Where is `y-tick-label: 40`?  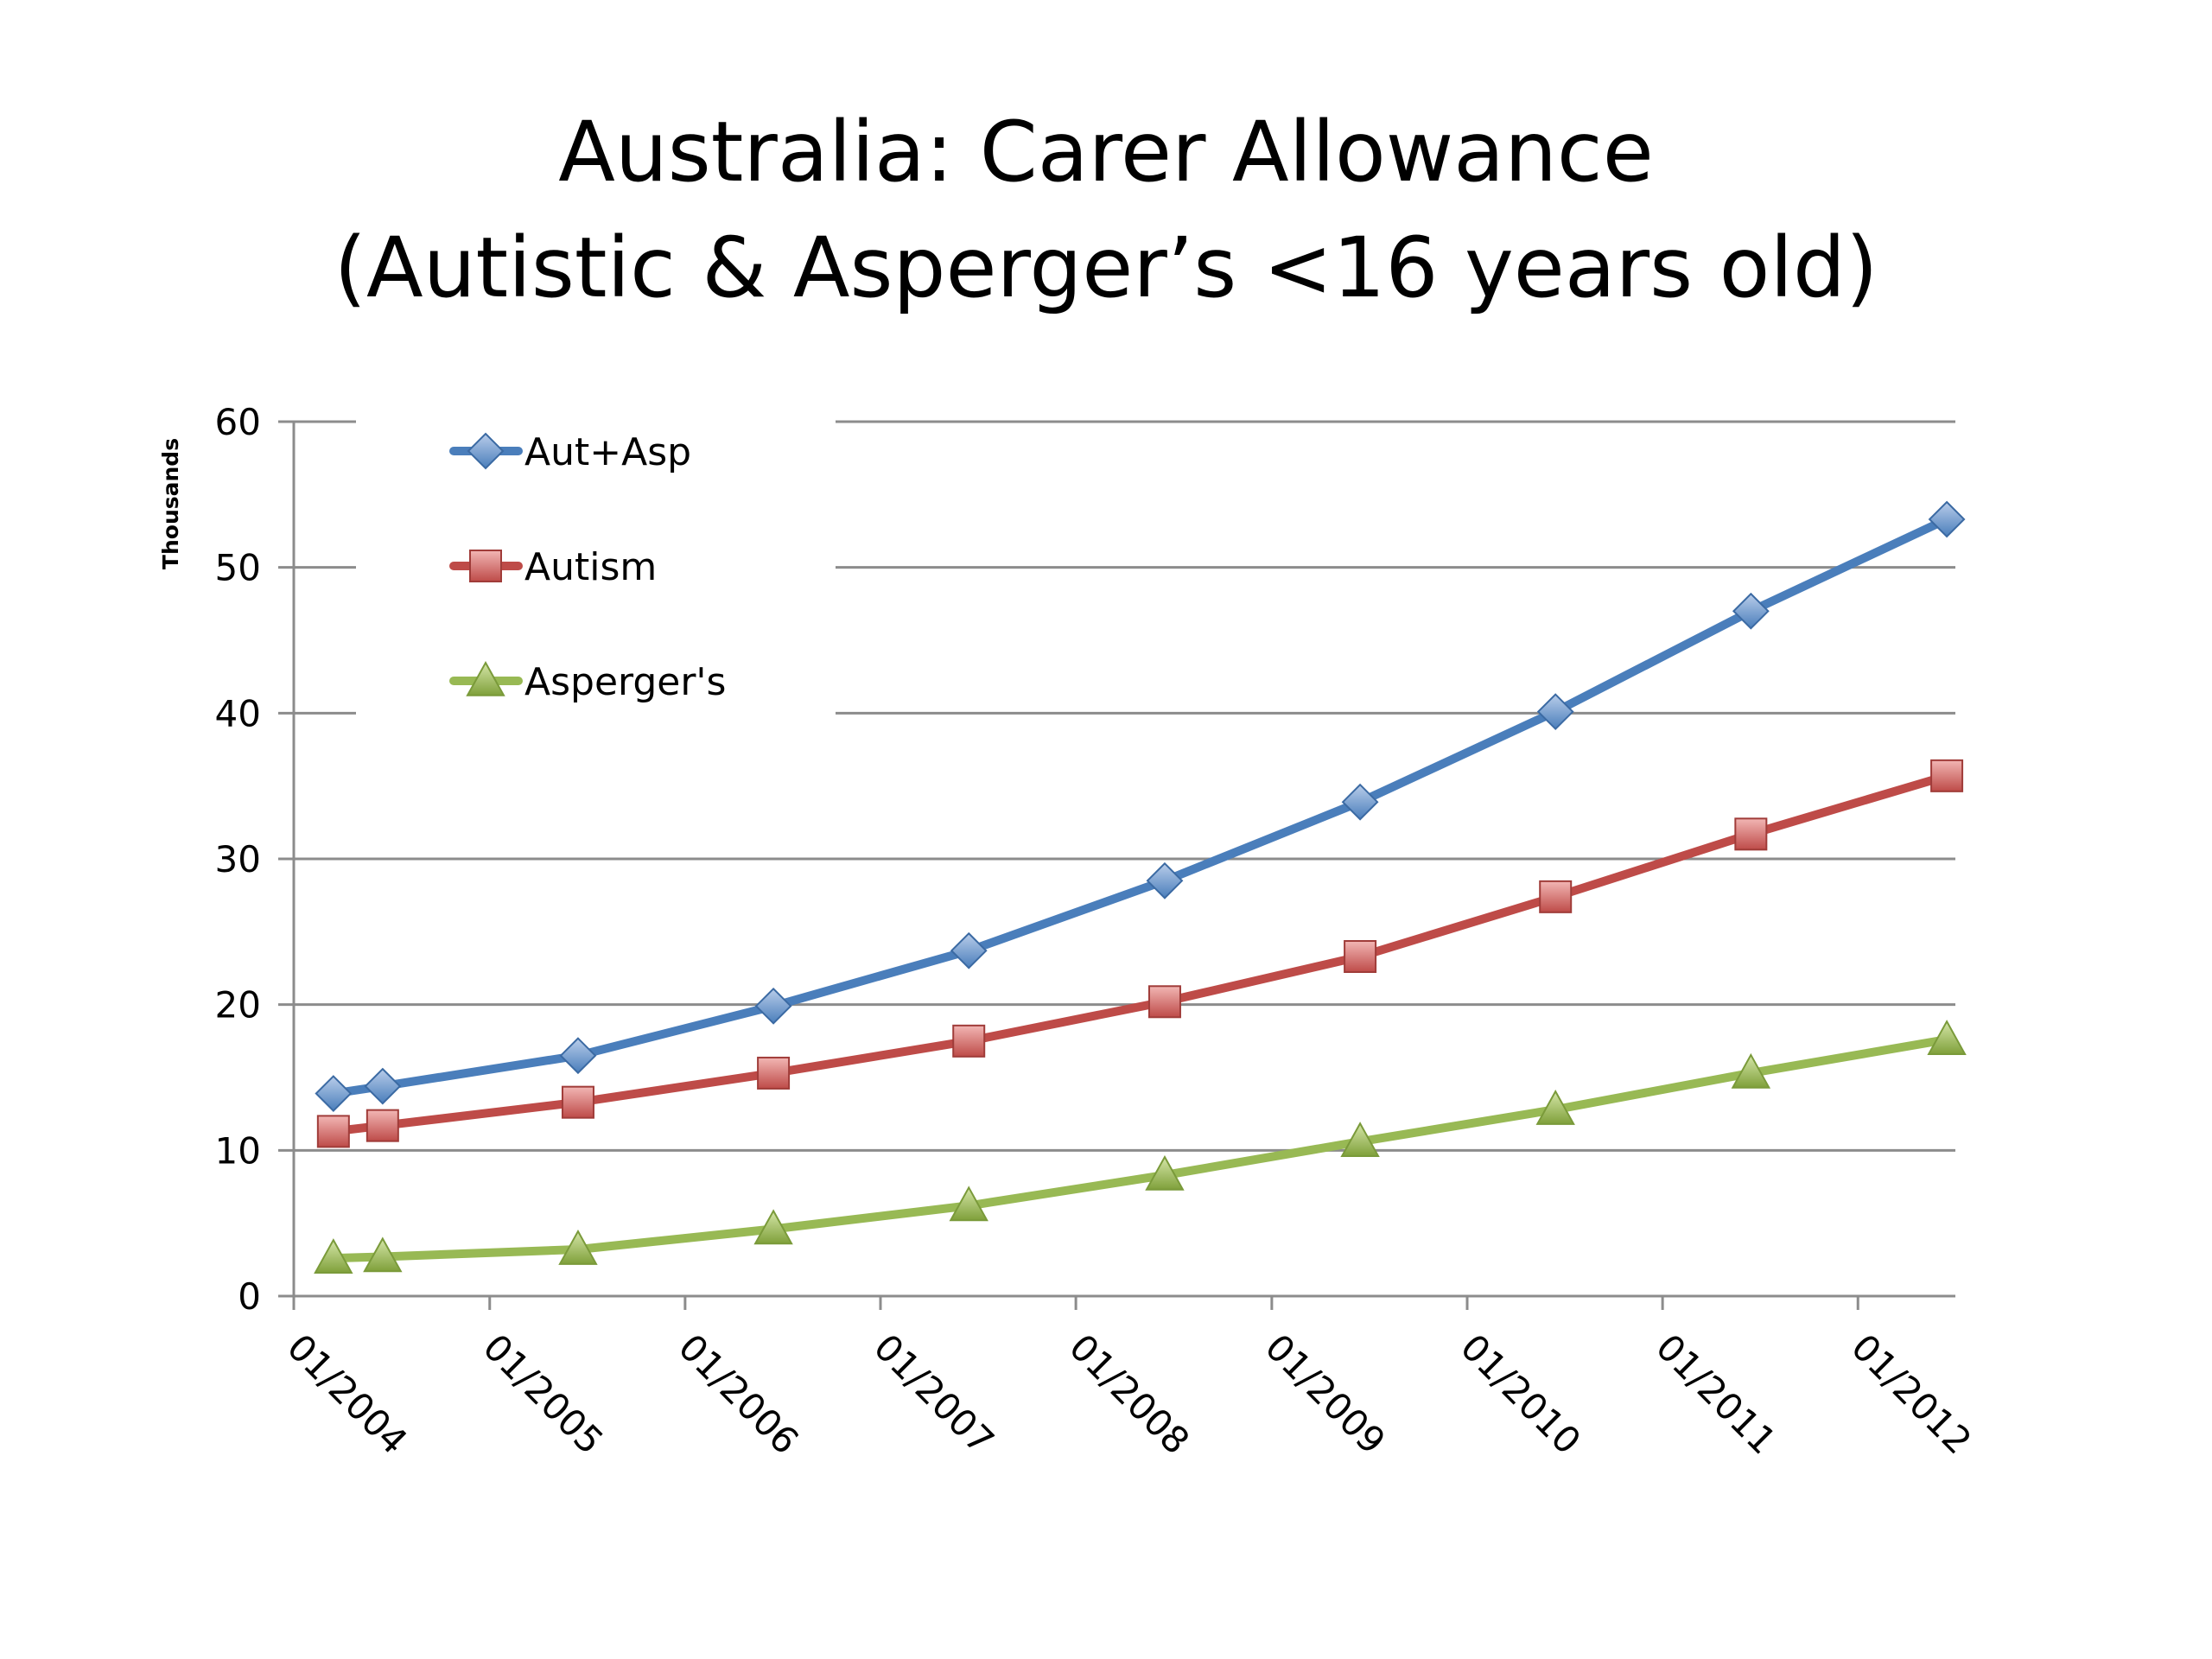
y-tick-label: 40 is located at coordinates (238, 713).